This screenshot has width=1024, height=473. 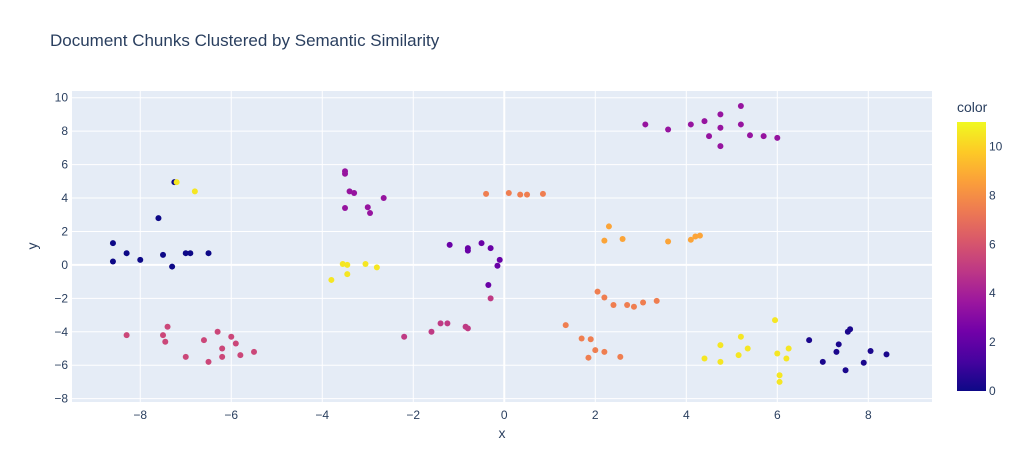 I want to click on x-axis-title: x, so click(x=502, y=433).